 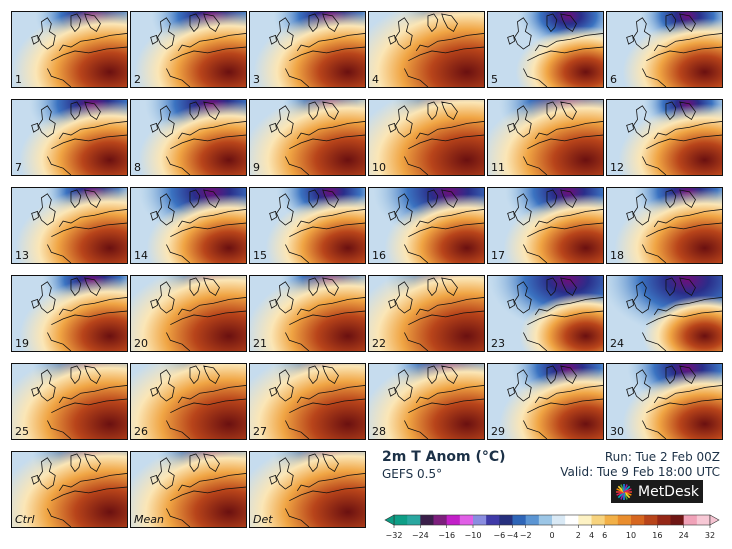 I want to click on colorbar-tick-label: −24, so click(x=420, y=535).